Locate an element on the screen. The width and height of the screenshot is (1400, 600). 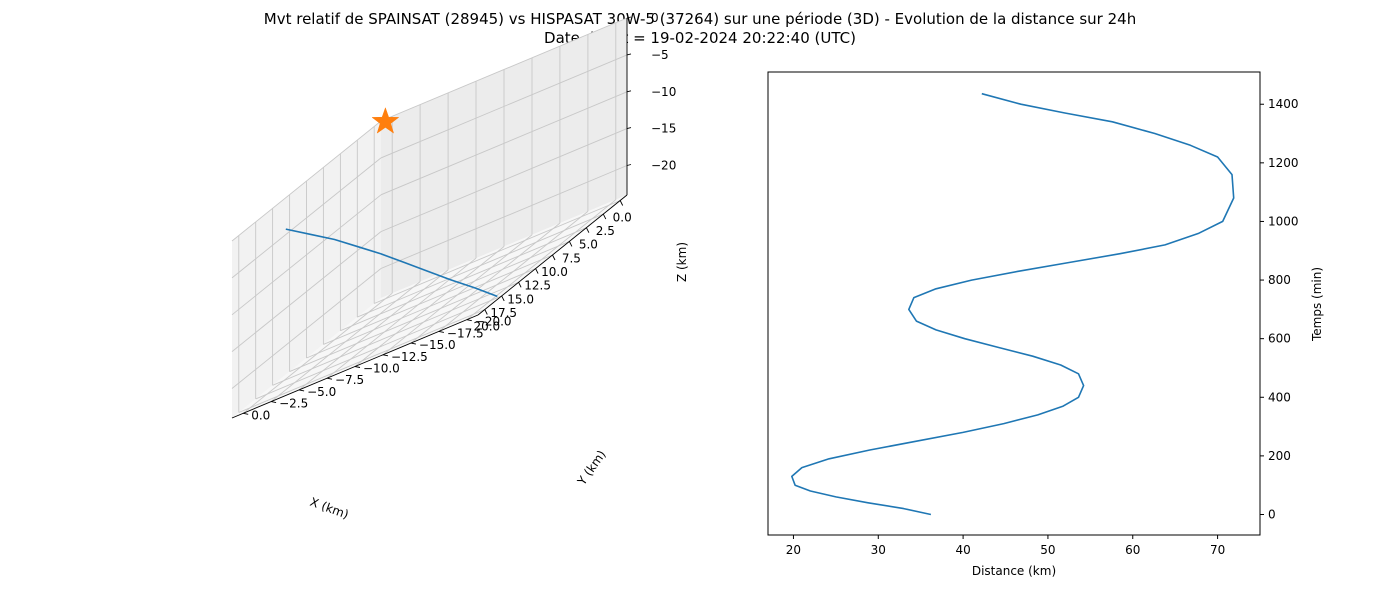
origin-star-marker is located at coordinates (385, 120).